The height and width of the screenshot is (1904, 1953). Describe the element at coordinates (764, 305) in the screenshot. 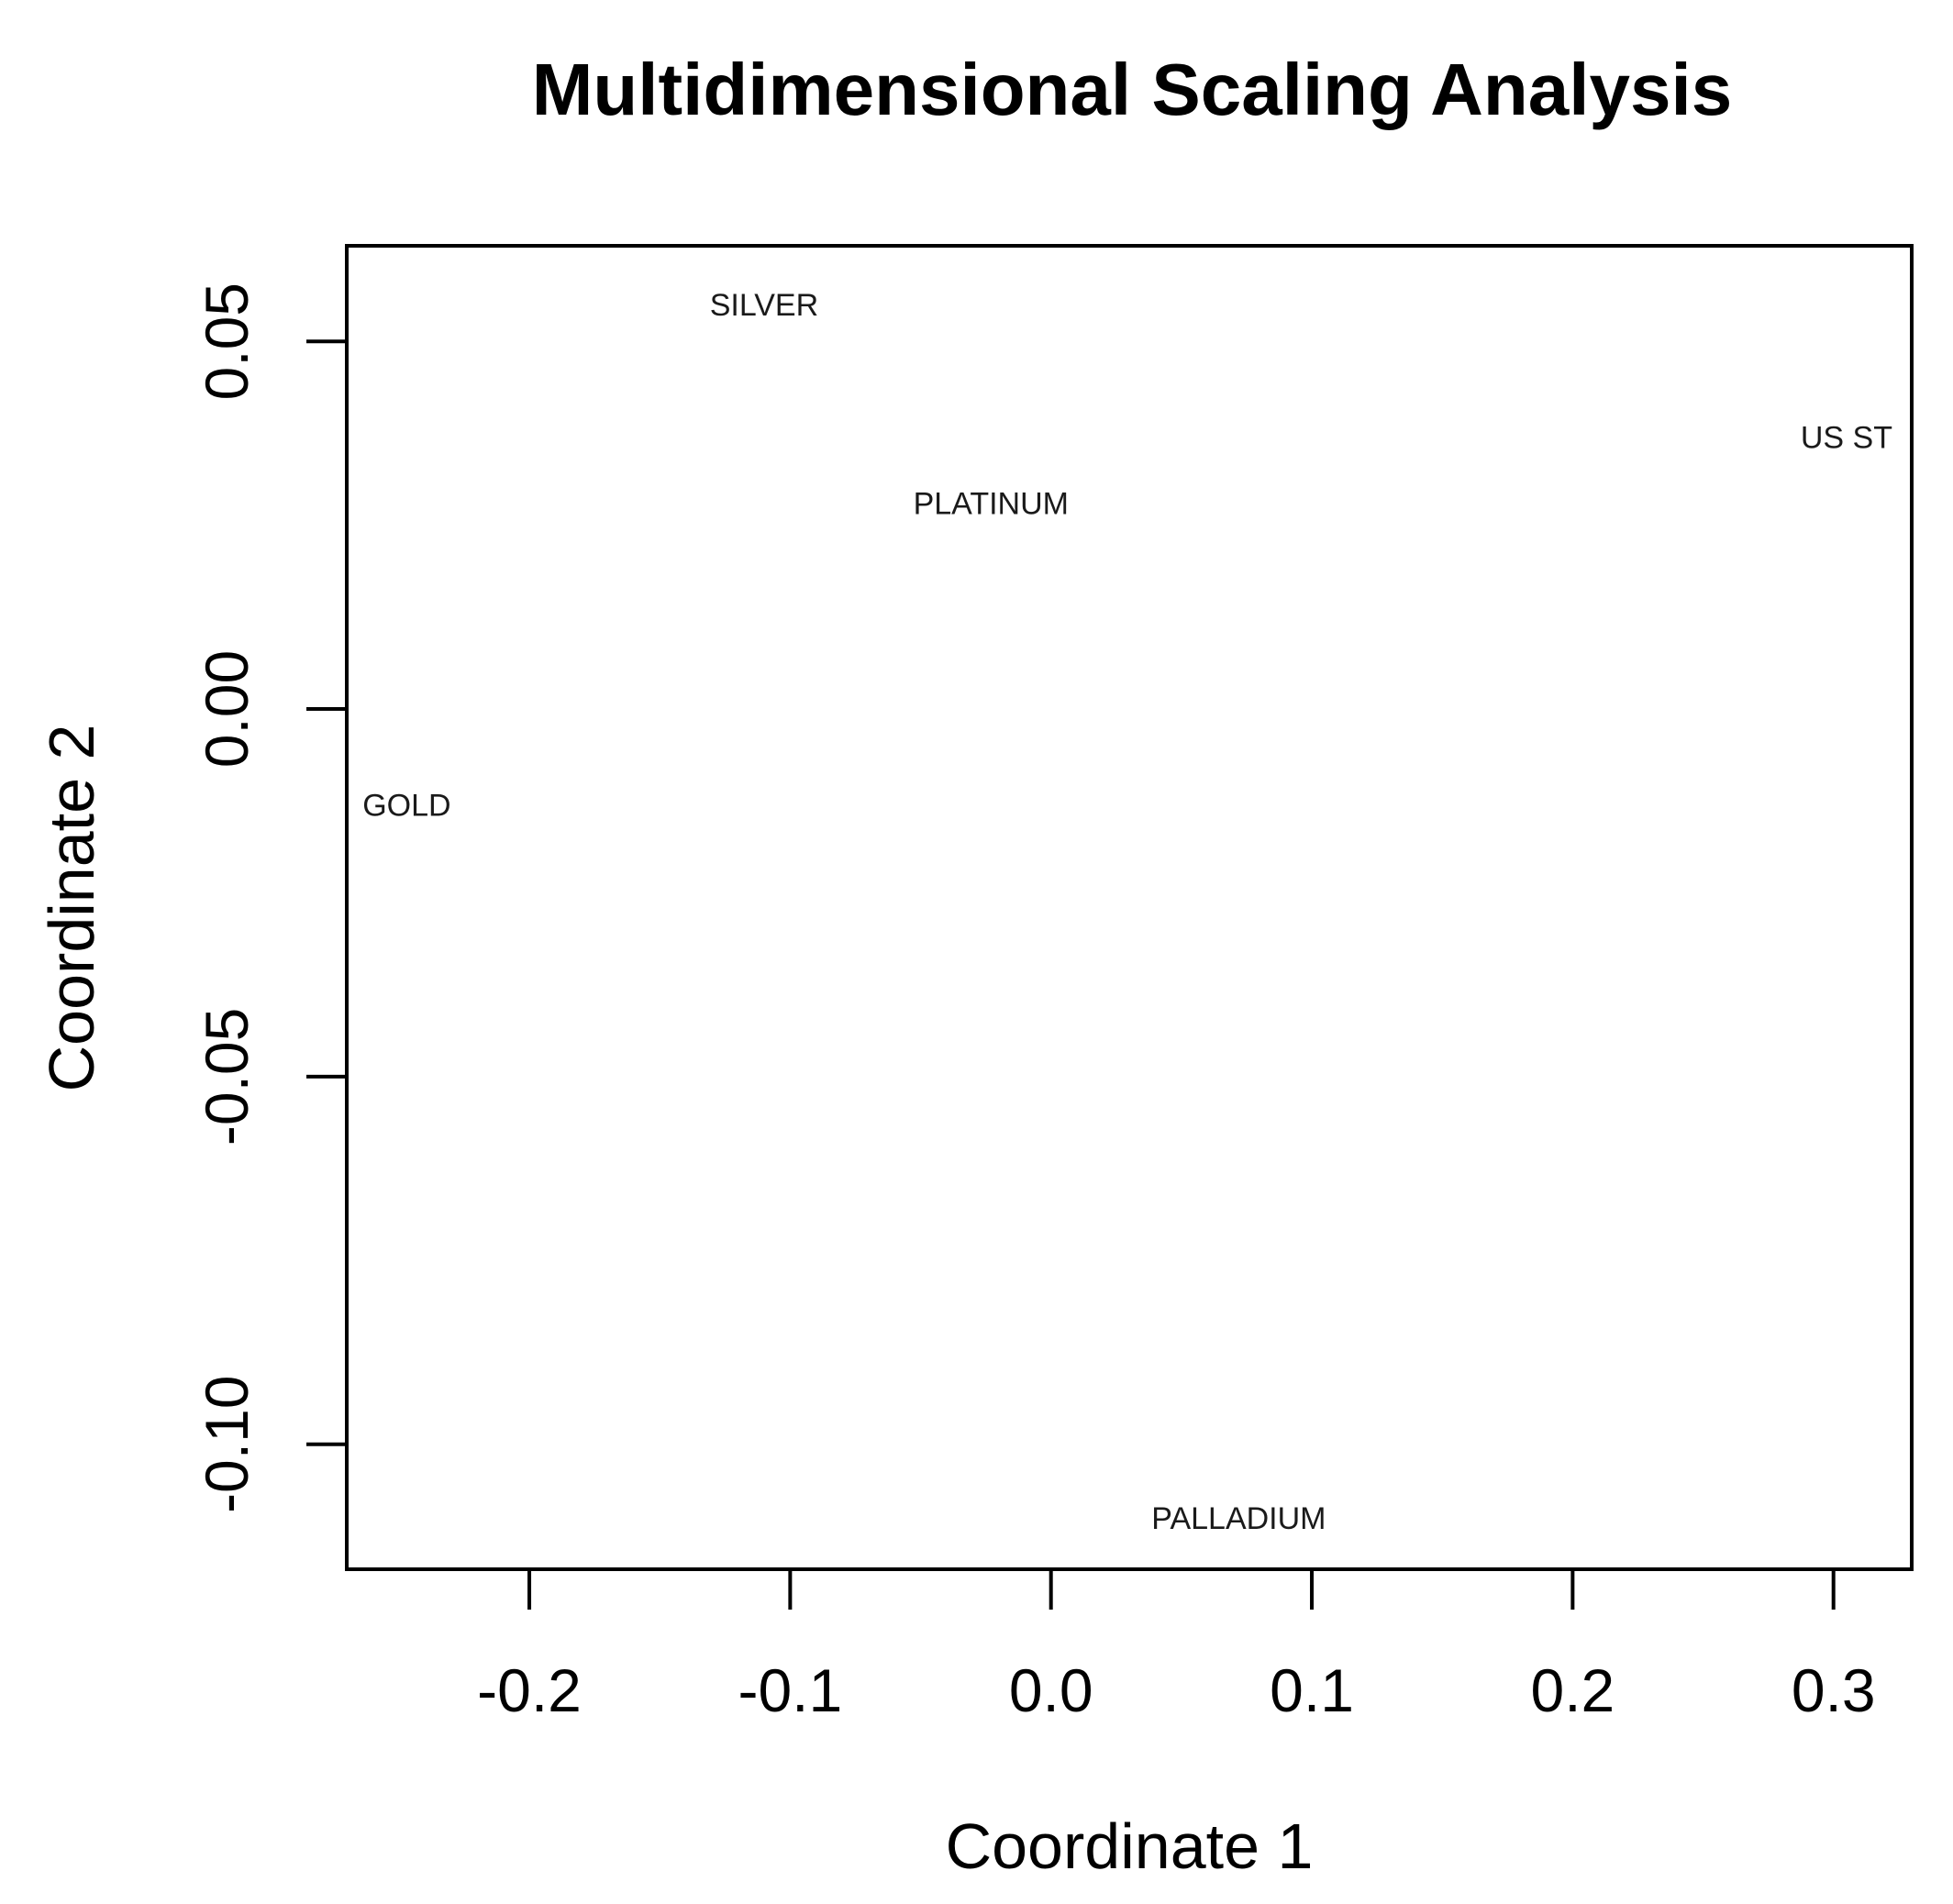

I see `point-label-silver: SILVER` at that location.